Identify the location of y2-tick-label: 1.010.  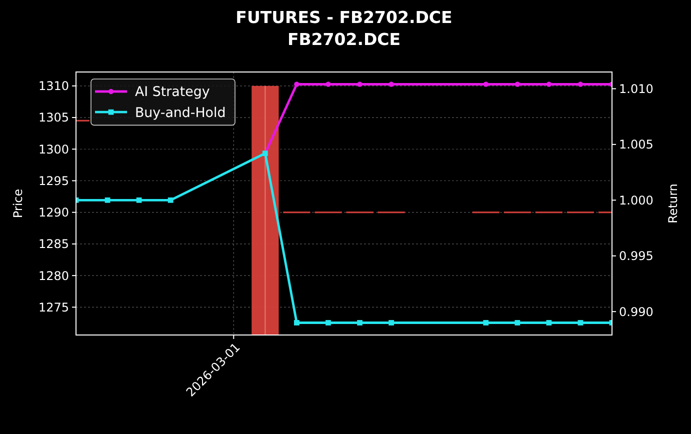
(636, 89).